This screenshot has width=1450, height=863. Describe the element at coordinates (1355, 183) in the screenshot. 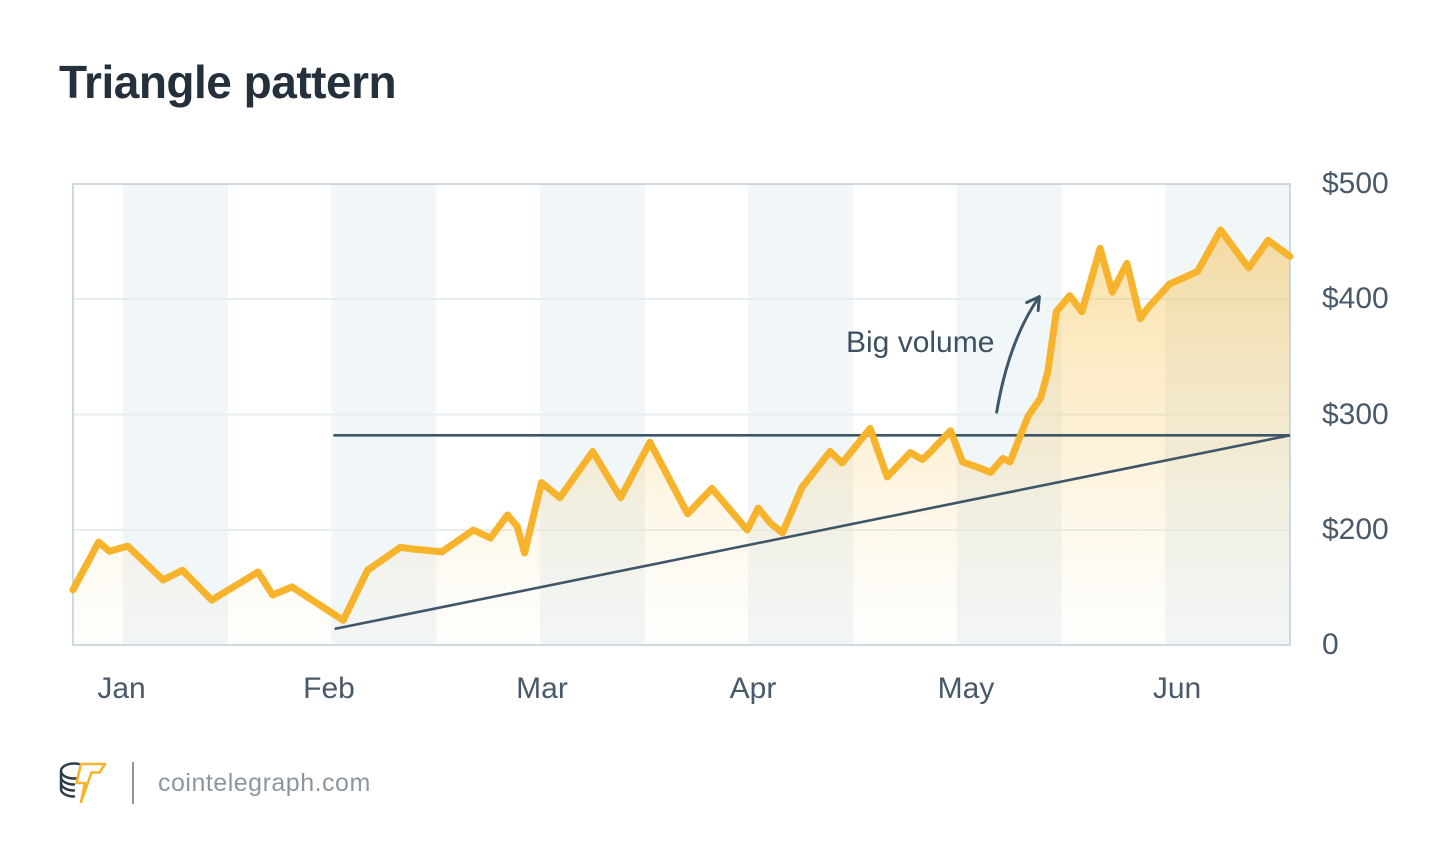

I see `y-tick-500: $500` at that location.